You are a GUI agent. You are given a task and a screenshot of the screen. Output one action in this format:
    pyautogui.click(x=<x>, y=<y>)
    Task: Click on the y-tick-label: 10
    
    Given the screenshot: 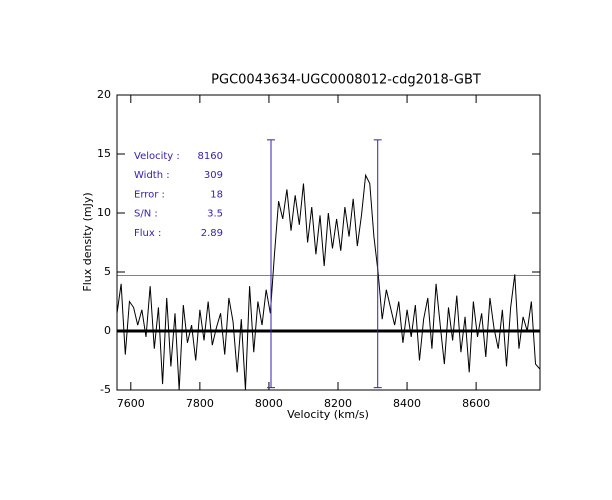 What is the action you would take?
    pyautogui.click(x=104, y=212)
    